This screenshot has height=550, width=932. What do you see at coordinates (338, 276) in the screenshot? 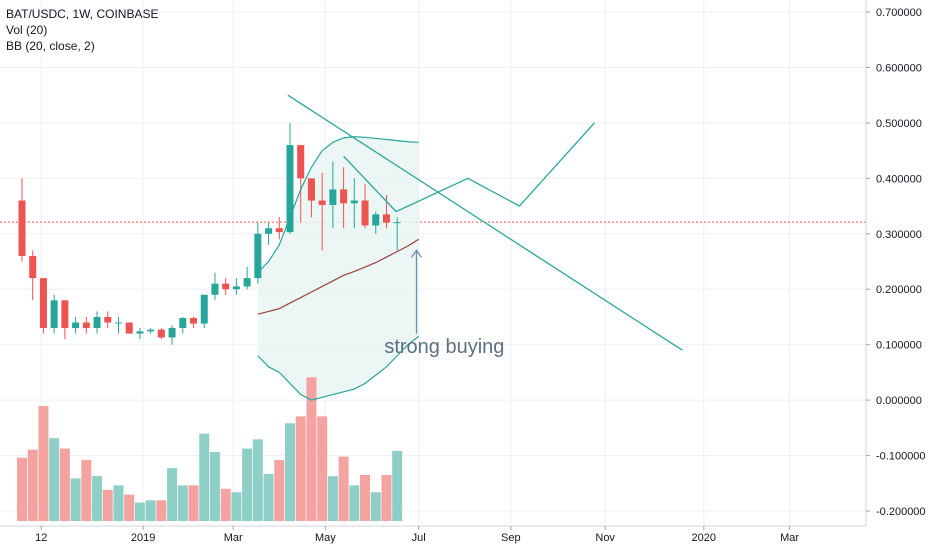
I see `bollinger-basis-line` at bounding box center [338, 276].